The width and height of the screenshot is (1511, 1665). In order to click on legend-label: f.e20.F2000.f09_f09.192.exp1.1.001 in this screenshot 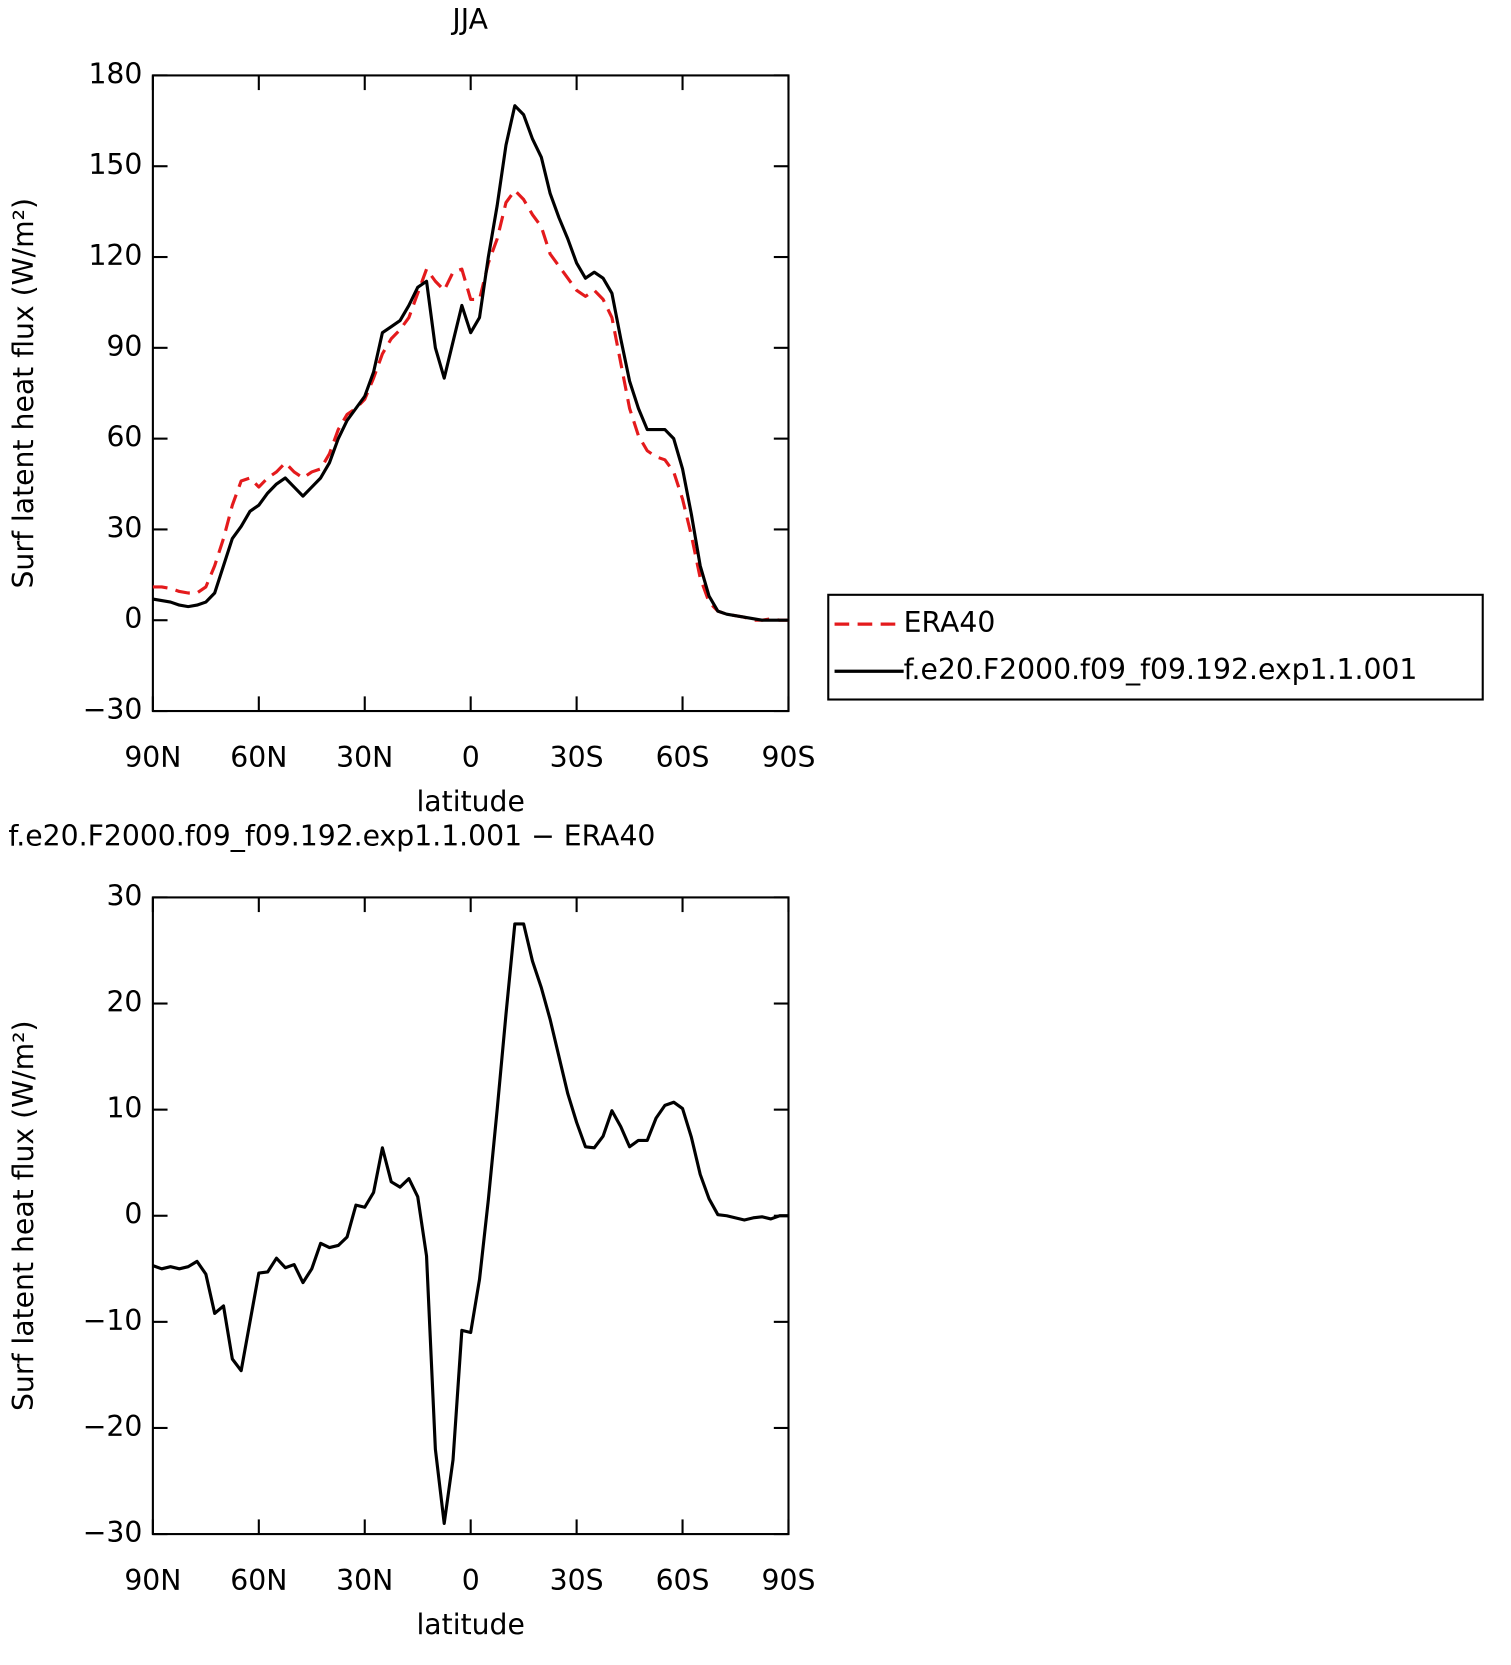, I will do `click(1161, 669)`.